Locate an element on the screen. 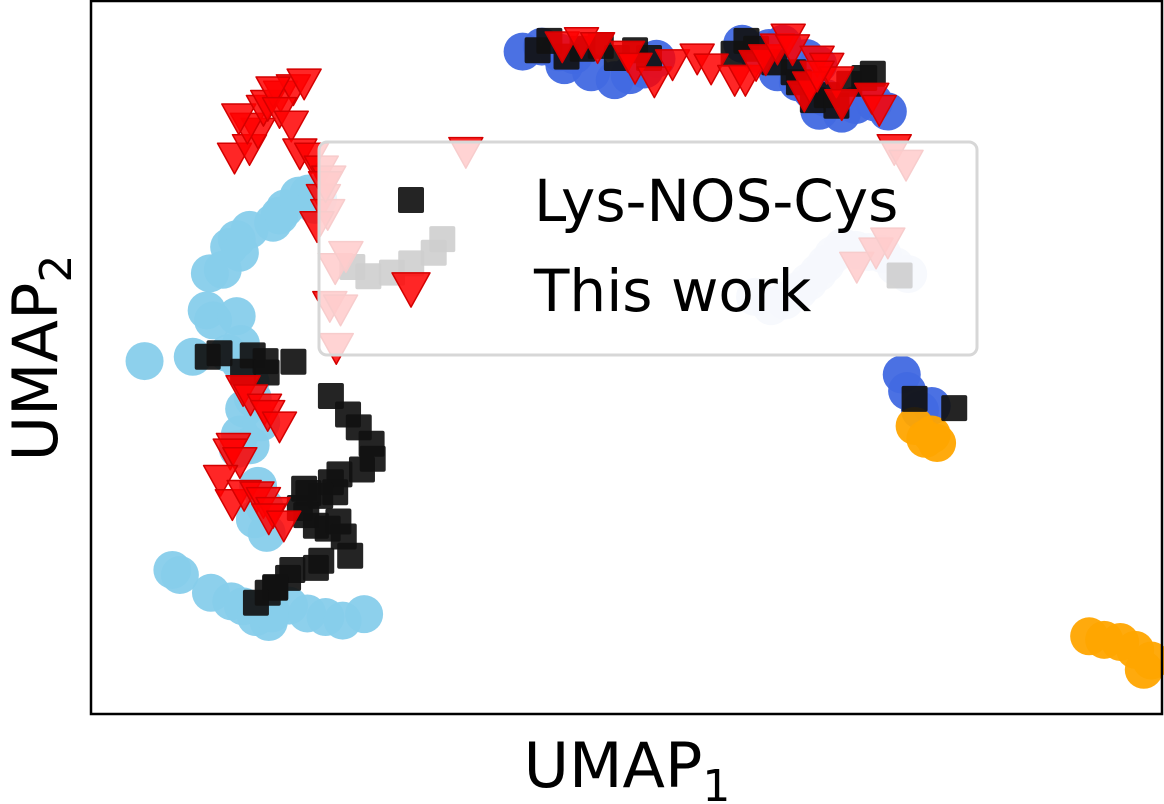  x-axis-label: UMAP1 is located at coordinates (627, 766).